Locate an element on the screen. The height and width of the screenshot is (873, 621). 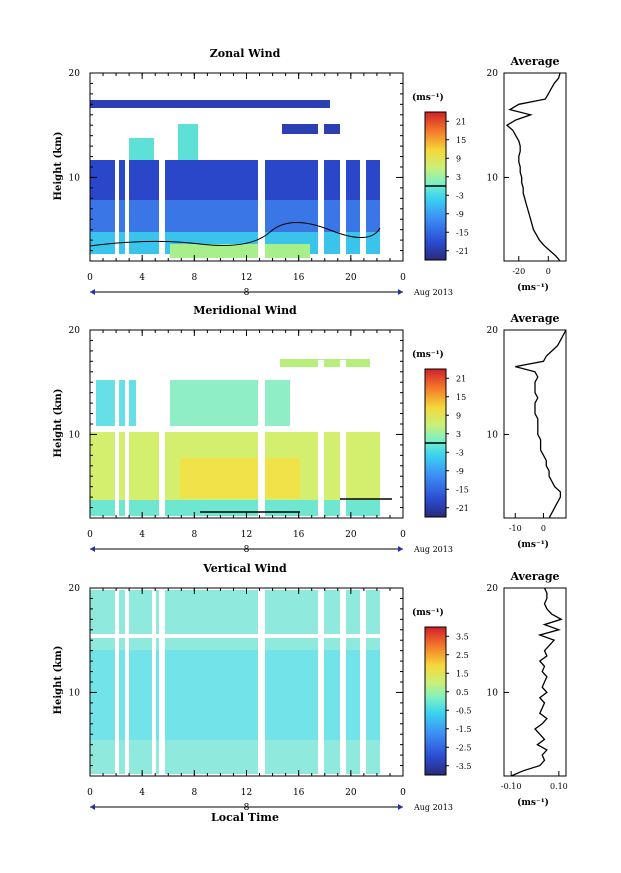
profile-x-tick-label: -20 is located at coordinates (518, 271).